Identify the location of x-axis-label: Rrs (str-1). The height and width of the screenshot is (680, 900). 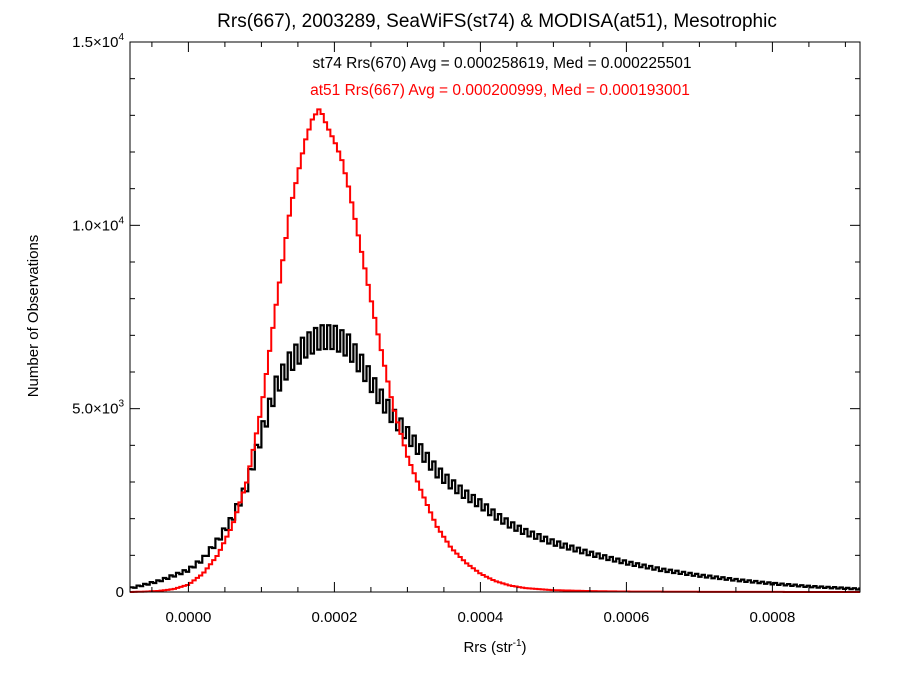
(494, 647).